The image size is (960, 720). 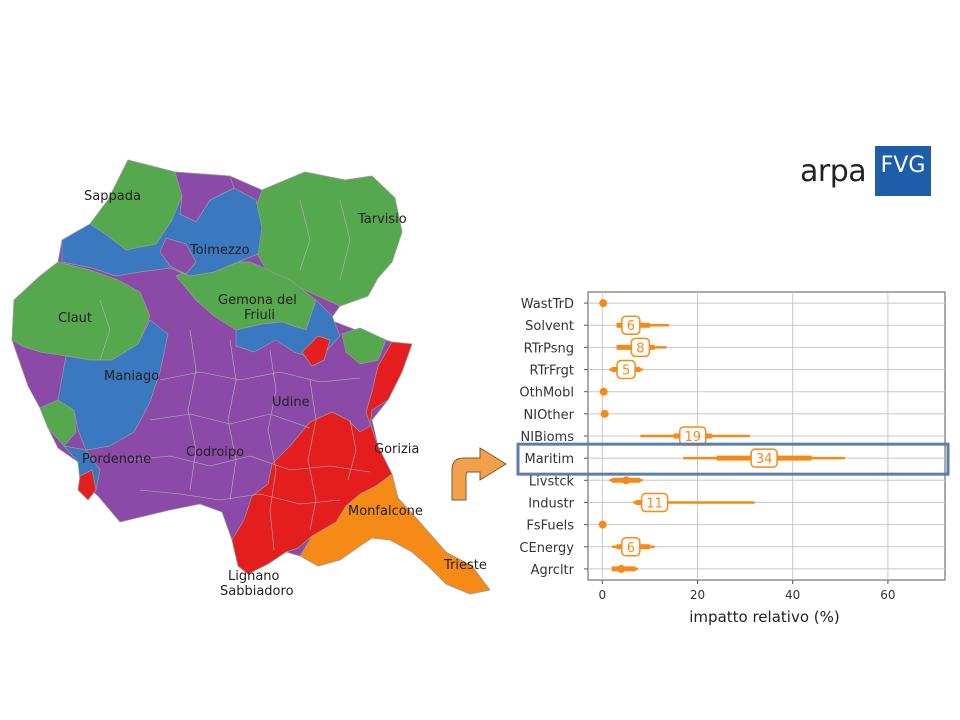 I want to click on map-zone-blue-west, so click(x=113, y=385).